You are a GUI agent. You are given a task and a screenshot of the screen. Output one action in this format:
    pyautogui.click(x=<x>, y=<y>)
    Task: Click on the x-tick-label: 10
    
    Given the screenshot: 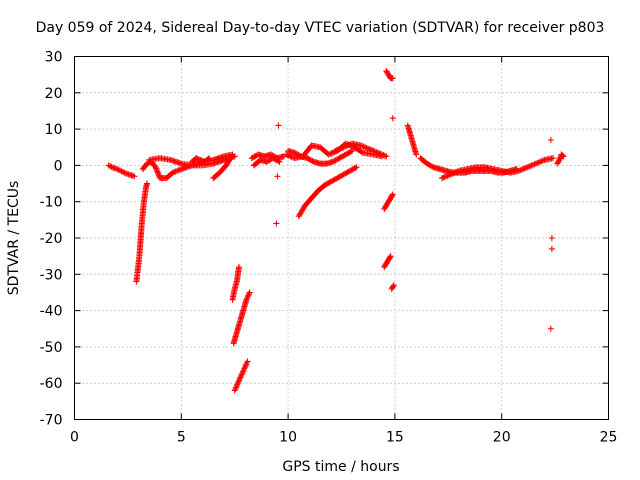 What is the action you would take?
    pyautogui.click(x=288, y=438)
    